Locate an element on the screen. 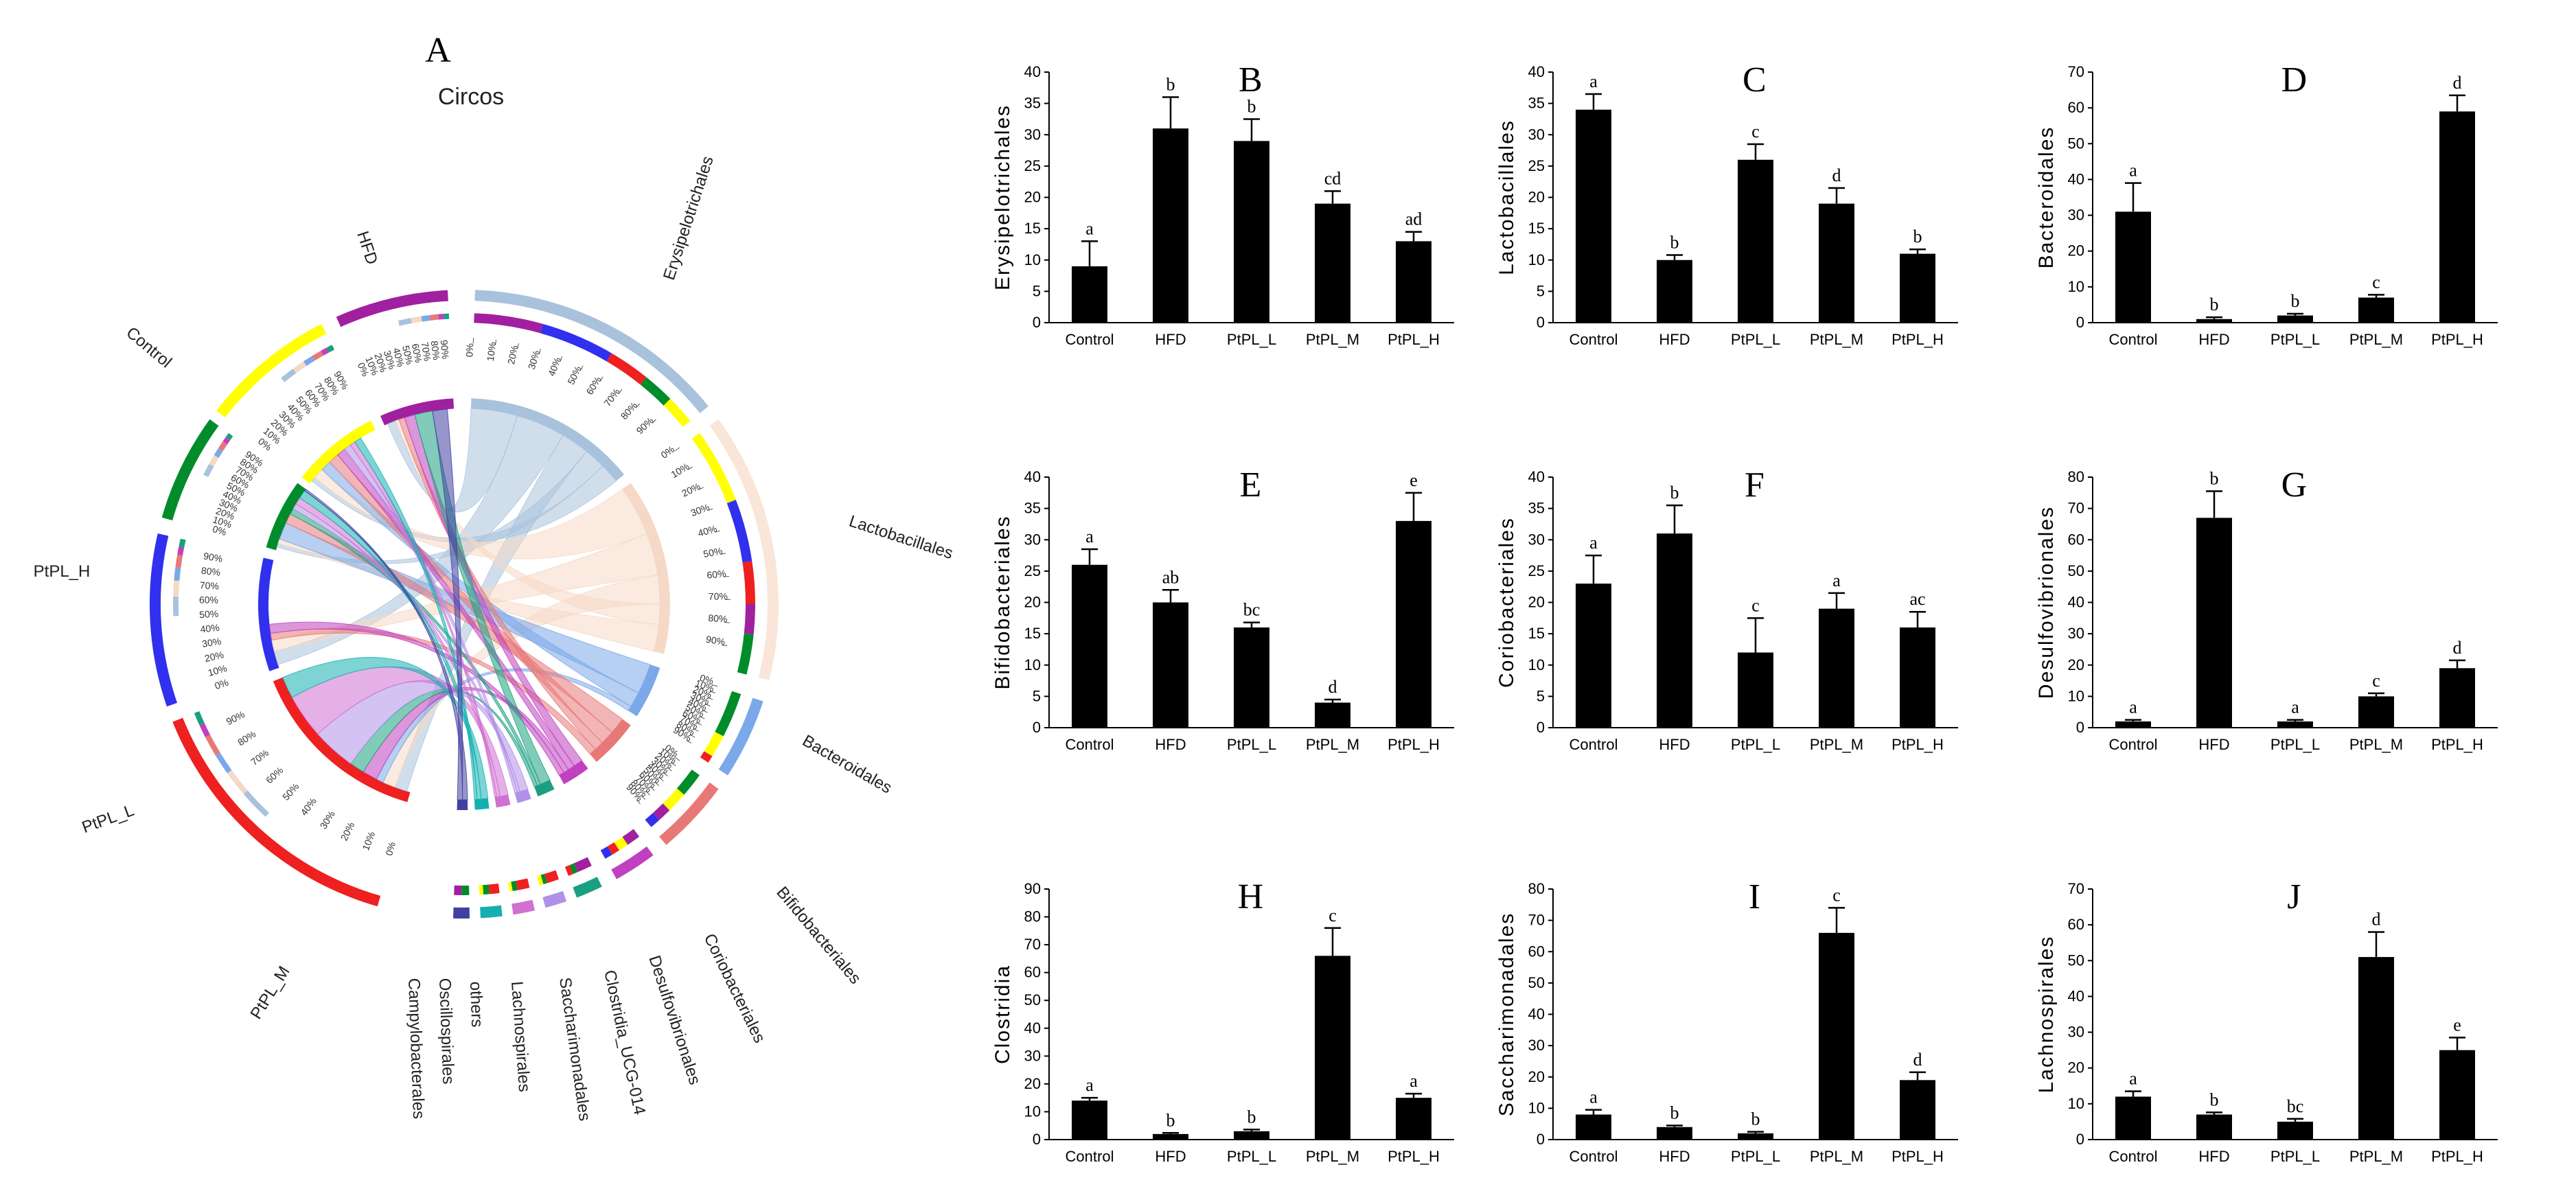 The width and height of the screenshot is (2576, 1200). ribbon-Lactobacillales-Control is located at coordinates (480, 514).